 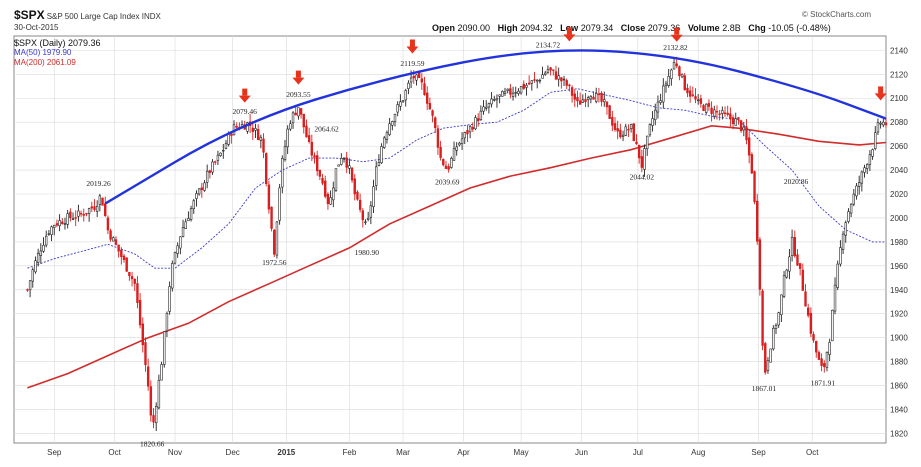 I want to click on y-tick-label: 2000, so click(x=899, y=218).